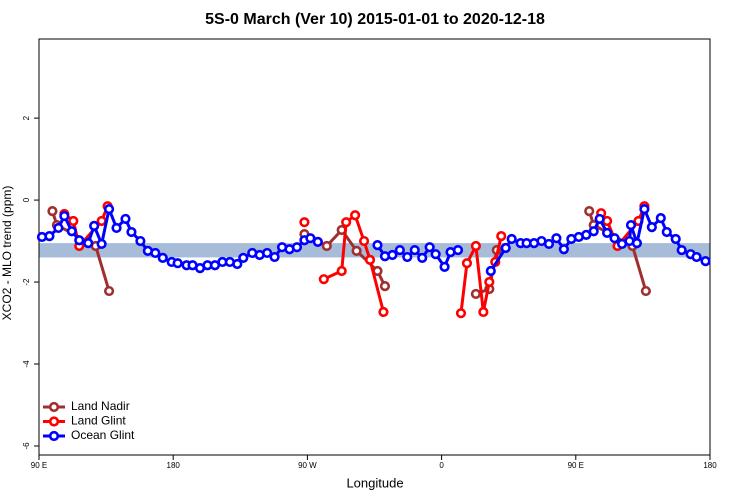  Describe the element at coordinates (26, 117) in the screenshot. I see `y-tick-label: 2` at that location.